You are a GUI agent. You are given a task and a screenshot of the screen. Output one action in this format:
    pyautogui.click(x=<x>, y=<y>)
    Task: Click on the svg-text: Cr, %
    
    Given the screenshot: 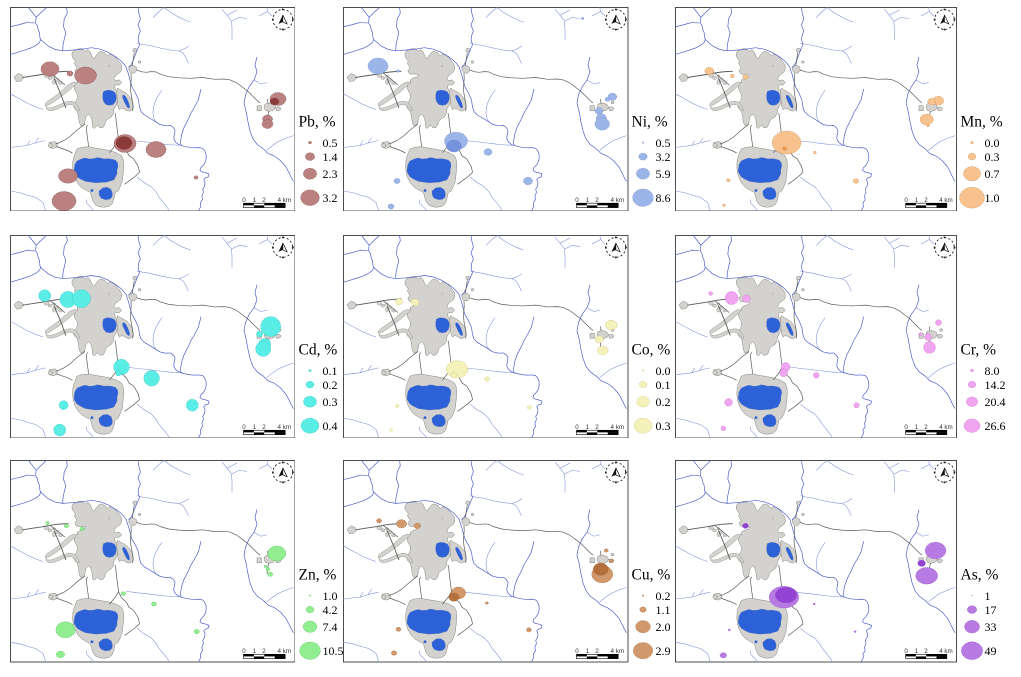 What is the action you would take?
    pyautogui.click(x=978, y=349)
    